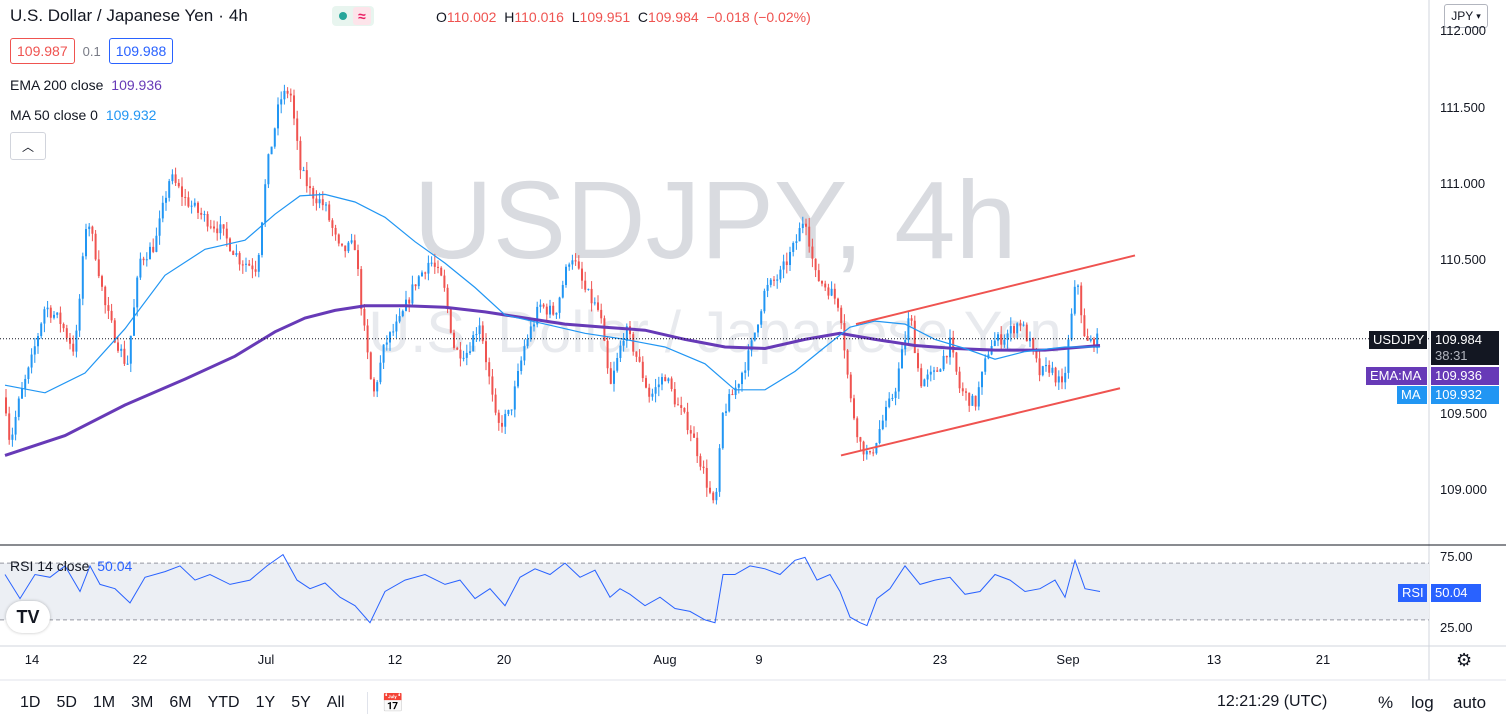 The height and width of the screenshot is (726, 1506). Describe the element at coordinates (441, 17) in the screenshot. I see `open-label: O` at that location.